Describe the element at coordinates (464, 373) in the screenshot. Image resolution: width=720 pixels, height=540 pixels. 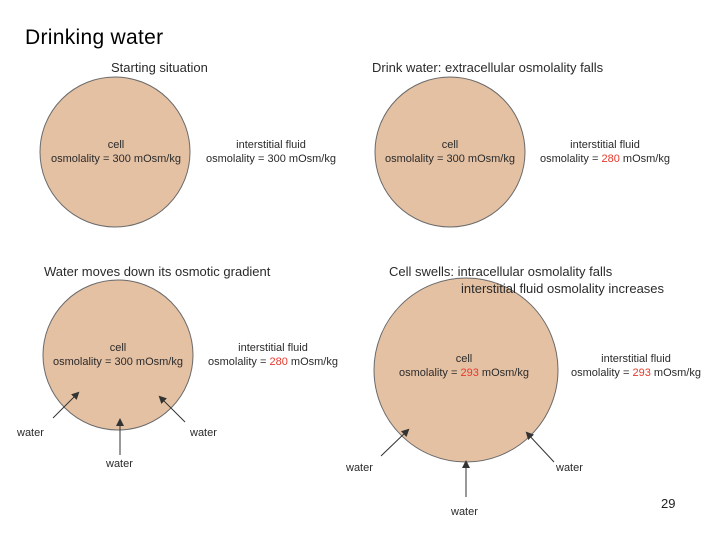
I see `cell-osmolality: osmolality = 293 mOsm/kg` at that location.